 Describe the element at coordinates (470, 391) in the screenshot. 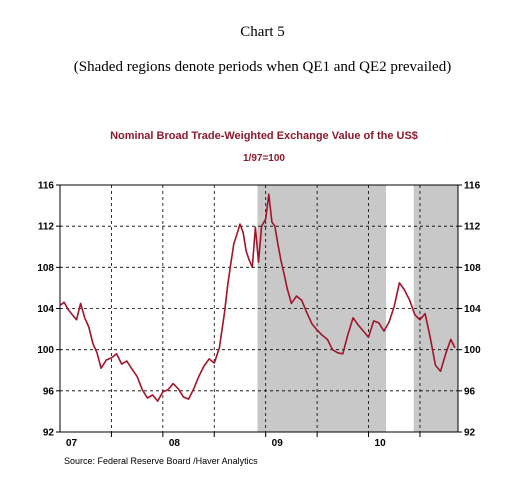

I see `y-tick-label-right: 96` at that location.